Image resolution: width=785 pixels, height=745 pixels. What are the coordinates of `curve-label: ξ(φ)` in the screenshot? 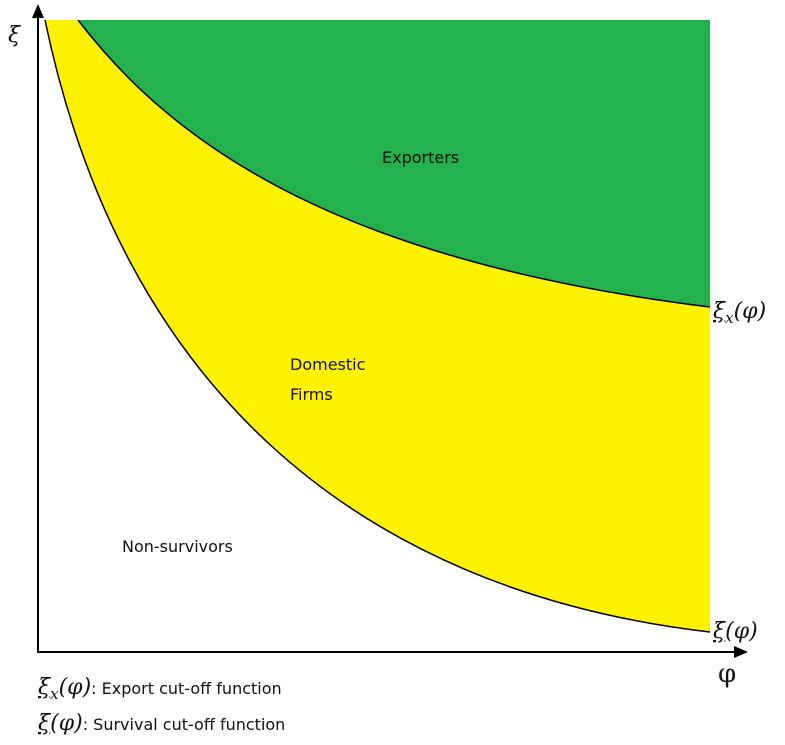 It's located at (735, 631).